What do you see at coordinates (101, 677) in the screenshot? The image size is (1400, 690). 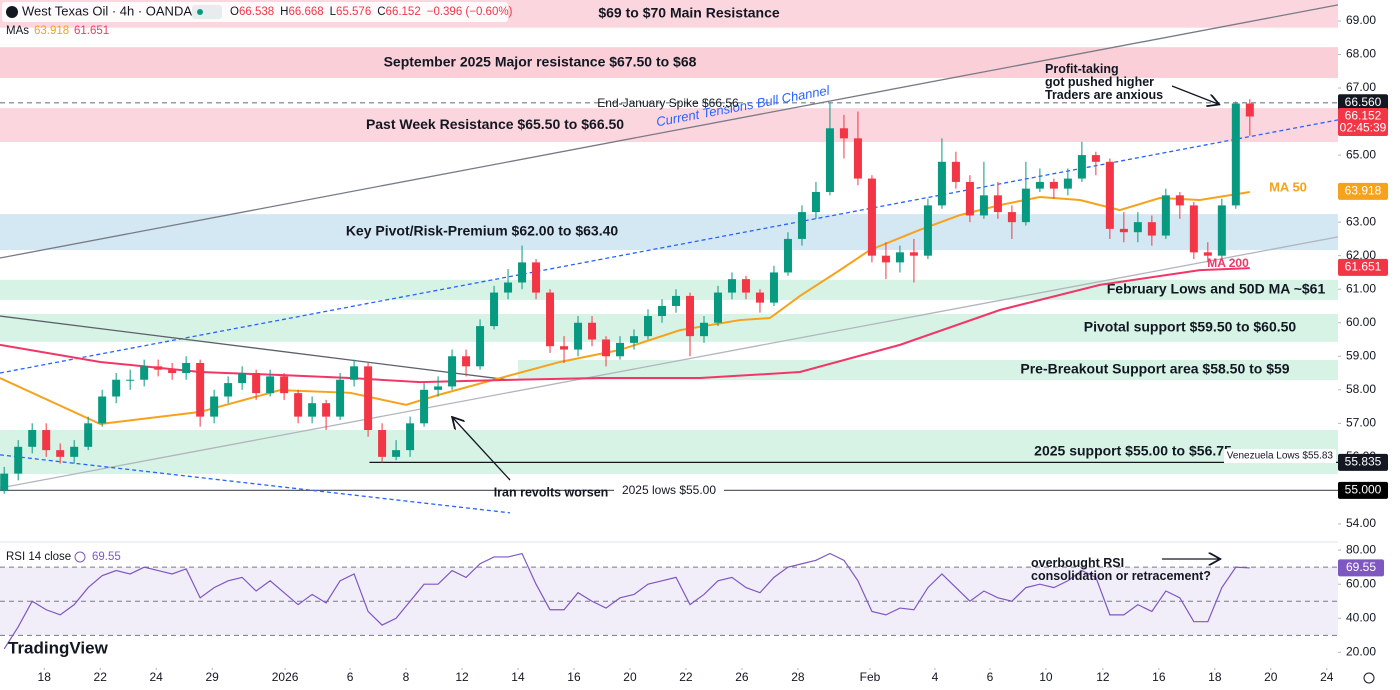 I see `x-tick-label: 22` at bounding box center [101, 677].